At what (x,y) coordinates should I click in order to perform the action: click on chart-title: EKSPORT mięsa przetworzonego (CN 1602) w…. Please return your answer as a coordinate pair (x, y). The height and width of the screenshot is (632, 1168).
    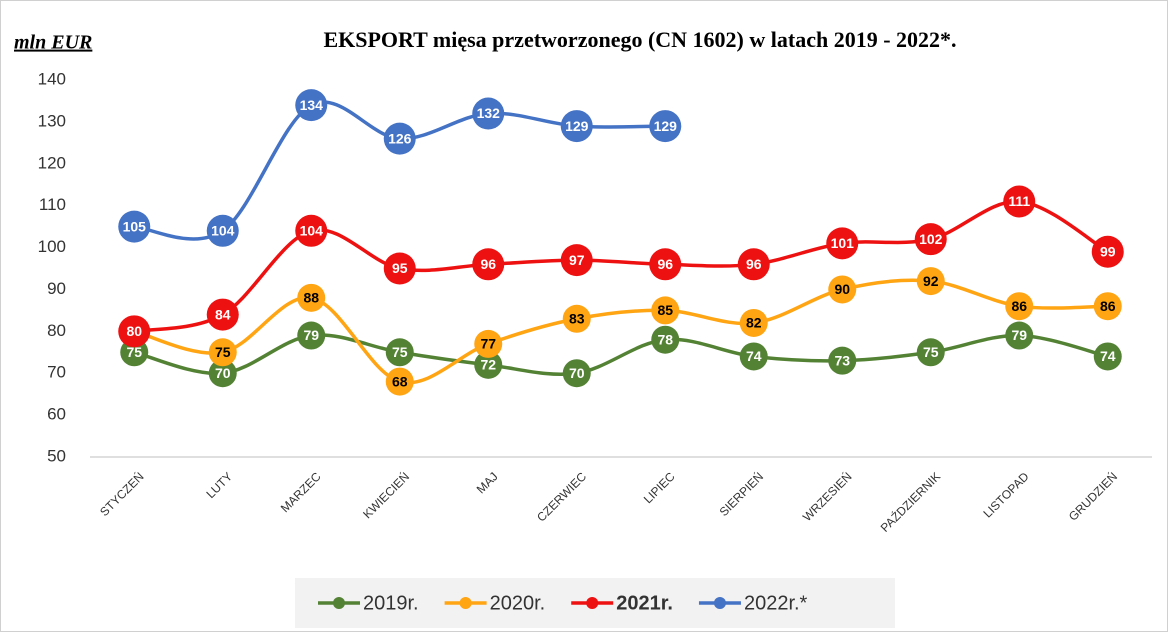
    Looking at the image, I should click on (639, 39).